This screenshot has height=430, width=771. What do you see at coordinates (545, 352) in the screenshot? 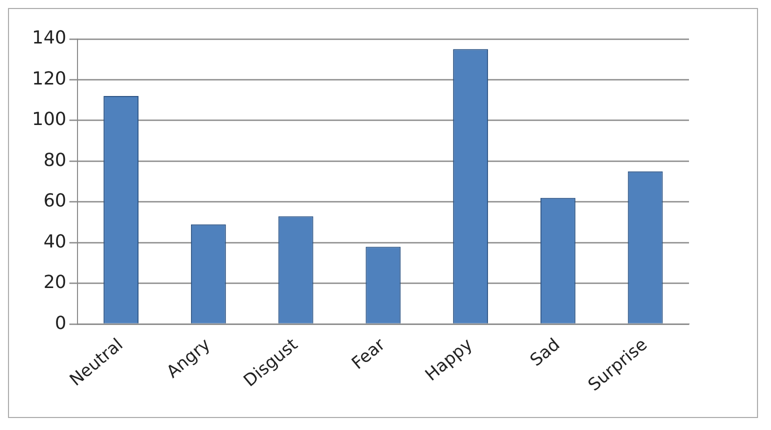
I see `x-tick-label: Sad` at bounding box center [545, 352].